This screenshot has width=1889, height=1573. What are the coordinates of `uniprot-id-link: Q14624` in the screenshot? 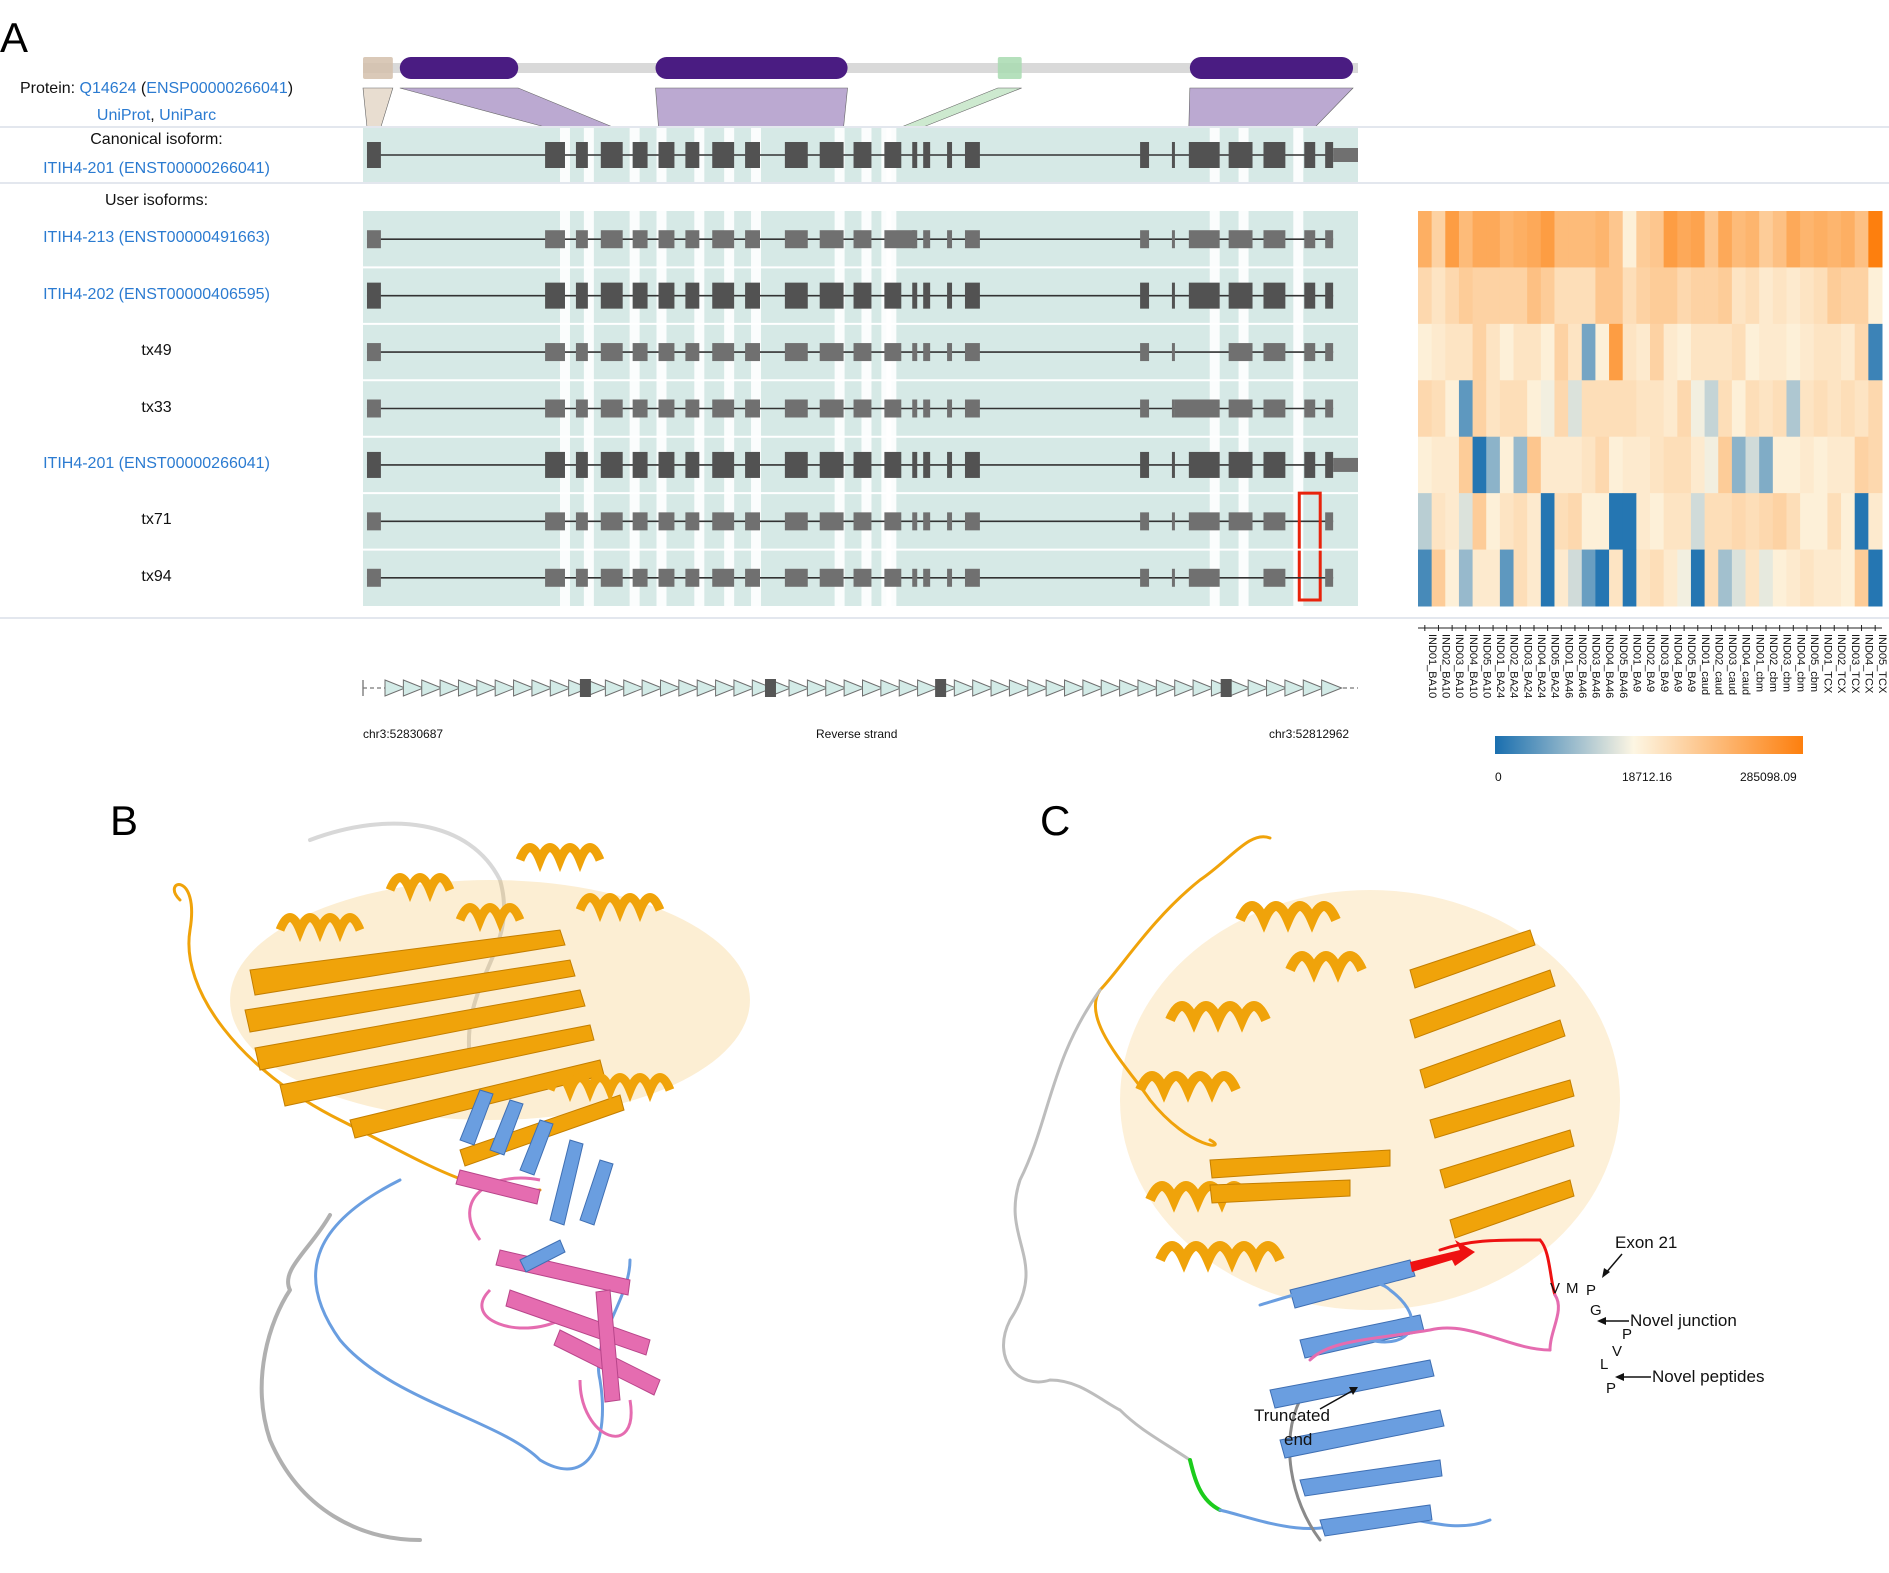 It's located at (108, 88).